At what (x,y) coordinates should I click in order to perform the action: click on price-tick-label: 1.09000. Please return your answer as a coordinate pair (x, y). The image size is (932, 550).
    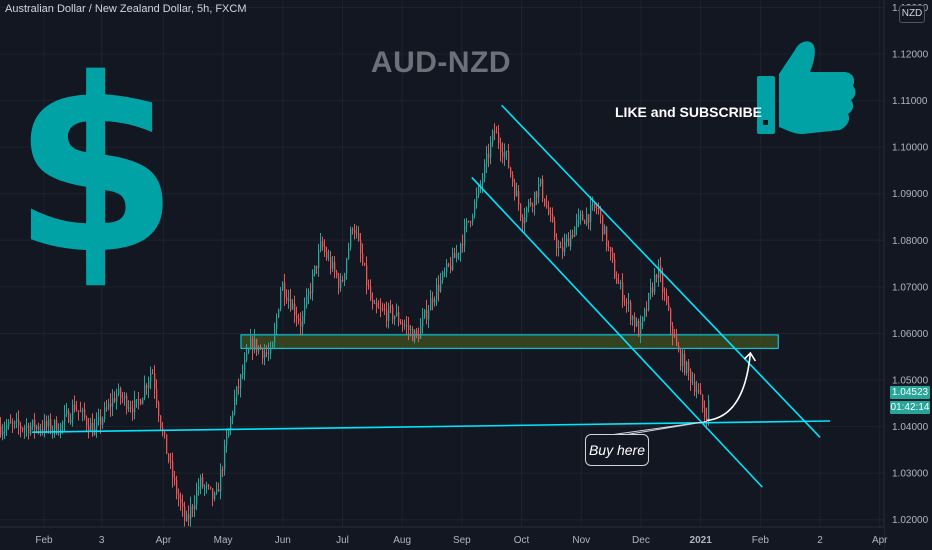
    Looking at the image, I should click on (910, 194).